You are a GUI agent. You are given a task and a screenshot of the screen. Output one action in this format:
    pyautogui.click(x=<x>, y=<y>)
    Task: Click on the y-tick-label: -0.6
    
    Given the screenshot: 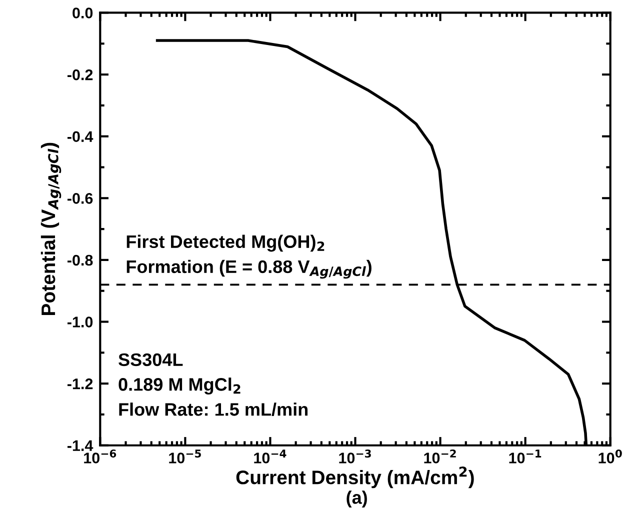 What is the action you would take?
    pyautogui.click(x=80, y=198)
    